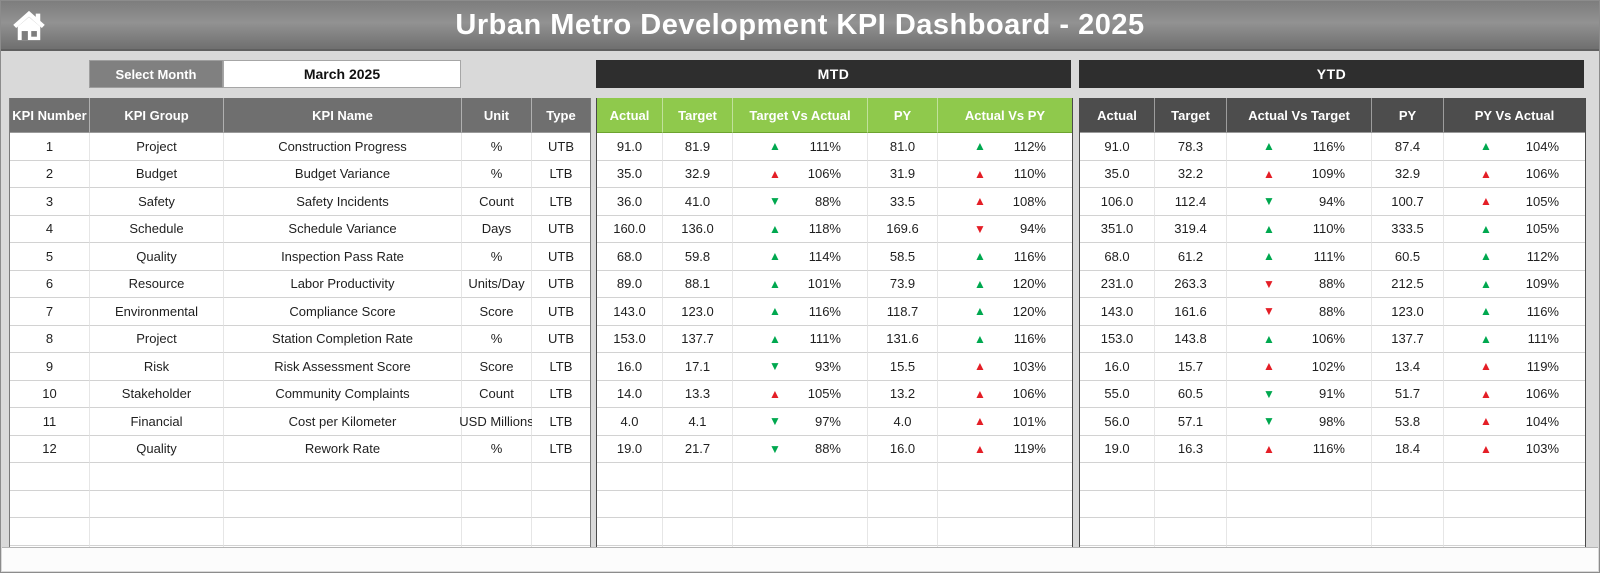 The width and height of the screenshot is (1600, 573). I want to click on ytd-target-cell: 57.1, so click(1191, 422).